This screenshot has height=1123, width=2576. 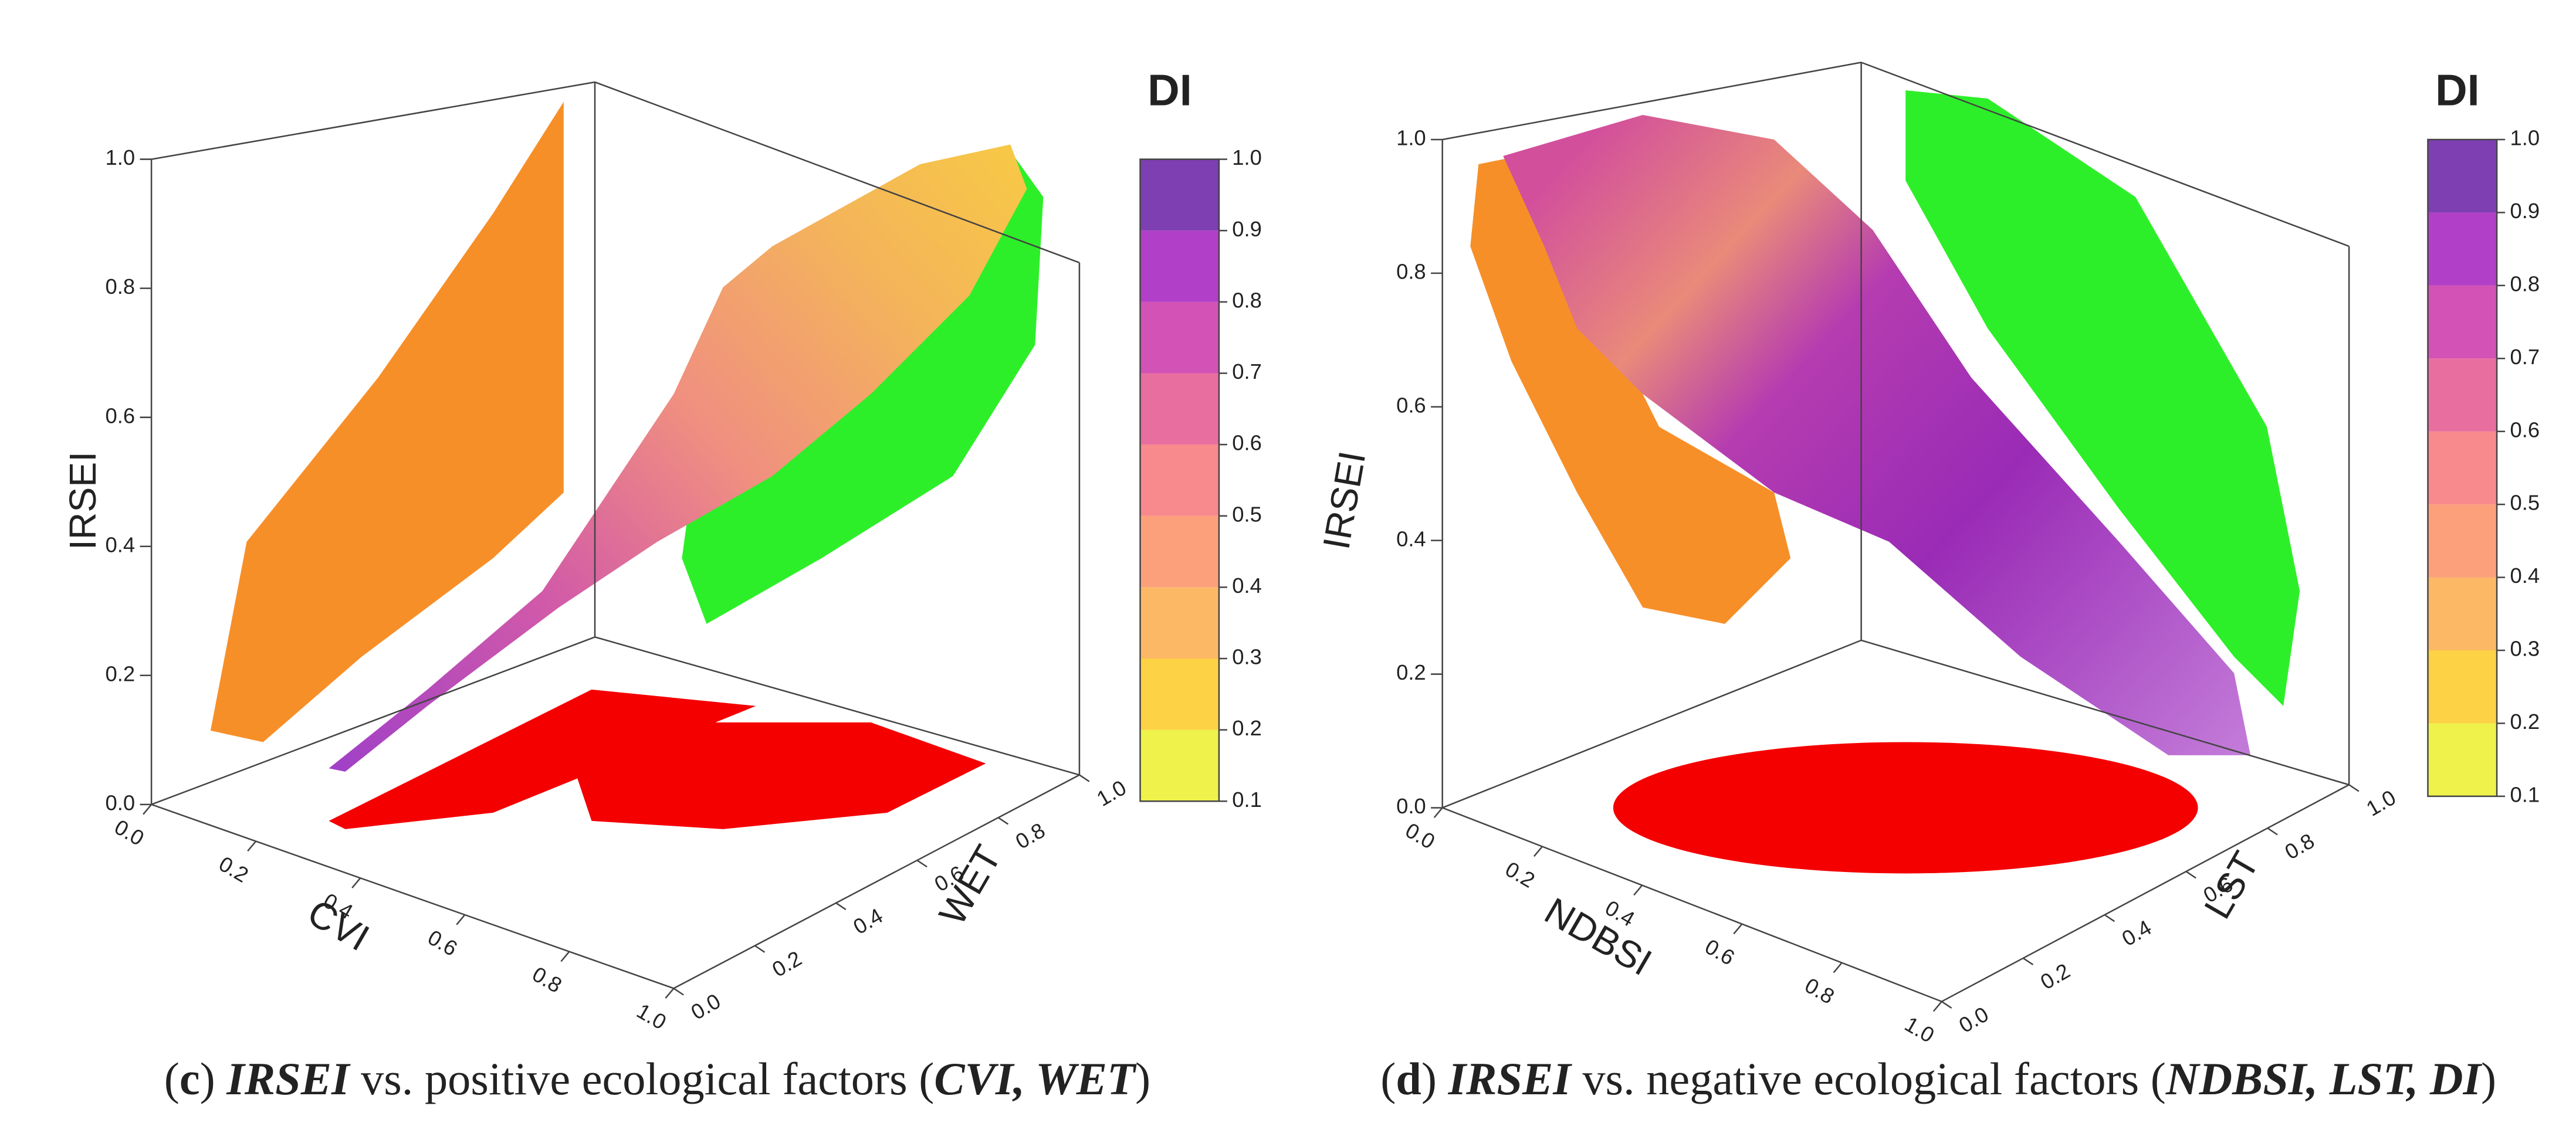 I want to click on caption-part: vs. negative ecological factors (, so click(x=1868, y=1078).